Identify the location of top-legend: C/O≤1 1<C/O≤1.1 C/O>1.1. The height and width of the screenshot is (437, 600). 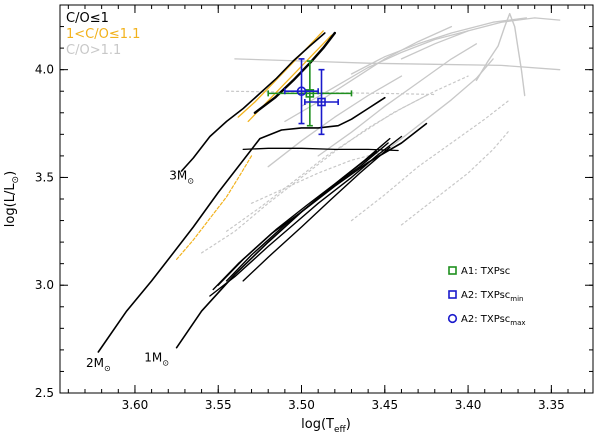
(103, 34).